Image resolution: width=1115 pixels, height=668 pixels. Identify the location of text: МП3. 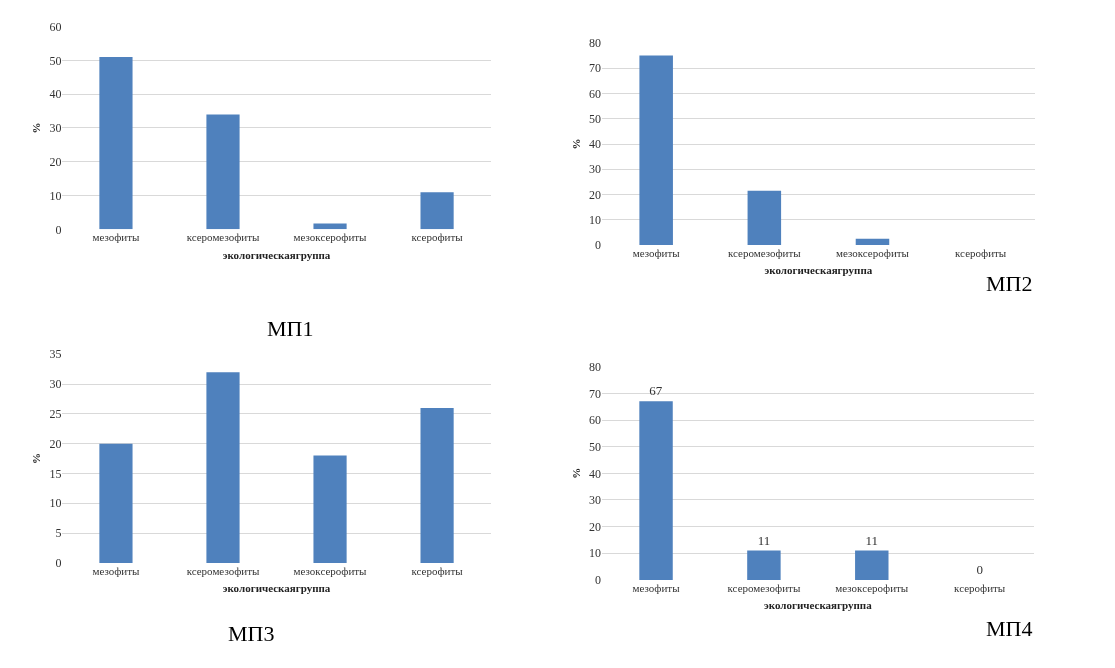
(251, 633).